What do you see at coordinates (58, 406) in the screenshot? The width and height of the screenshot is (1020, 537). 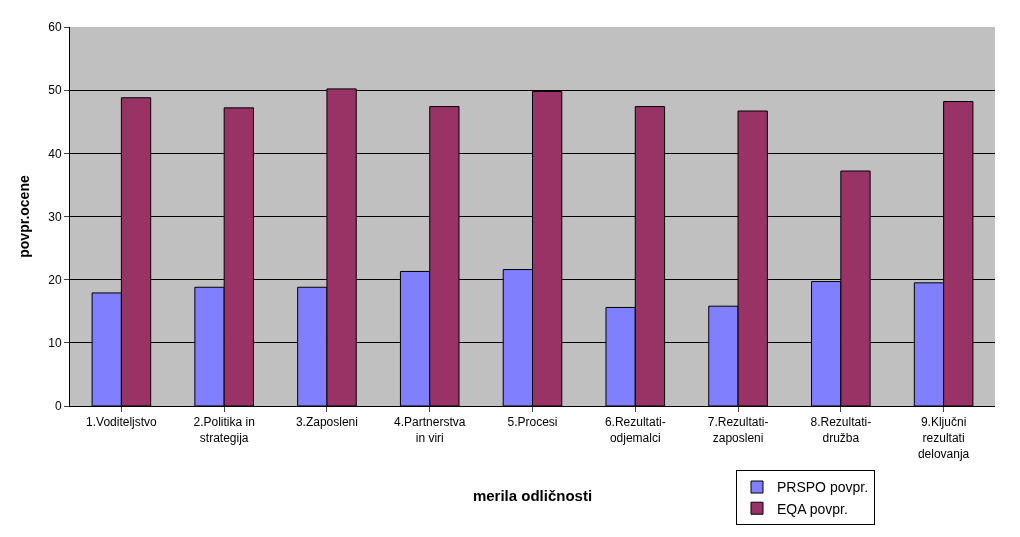 I see `y-tick-label: 0` at bounding box center [58, 406].